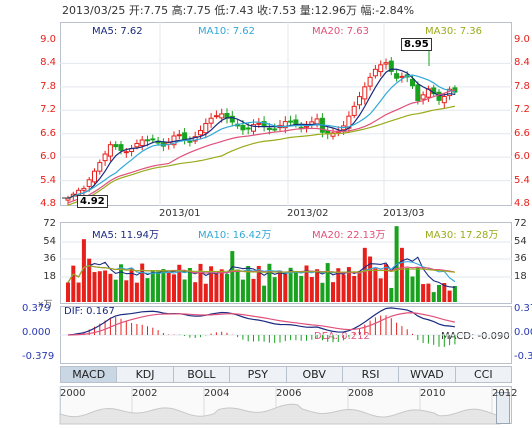  What do you see at coordinates (523, 332) in the screenshot?
I see `macd-y-tick-right: 0.000` at bounding box center [523, 332].